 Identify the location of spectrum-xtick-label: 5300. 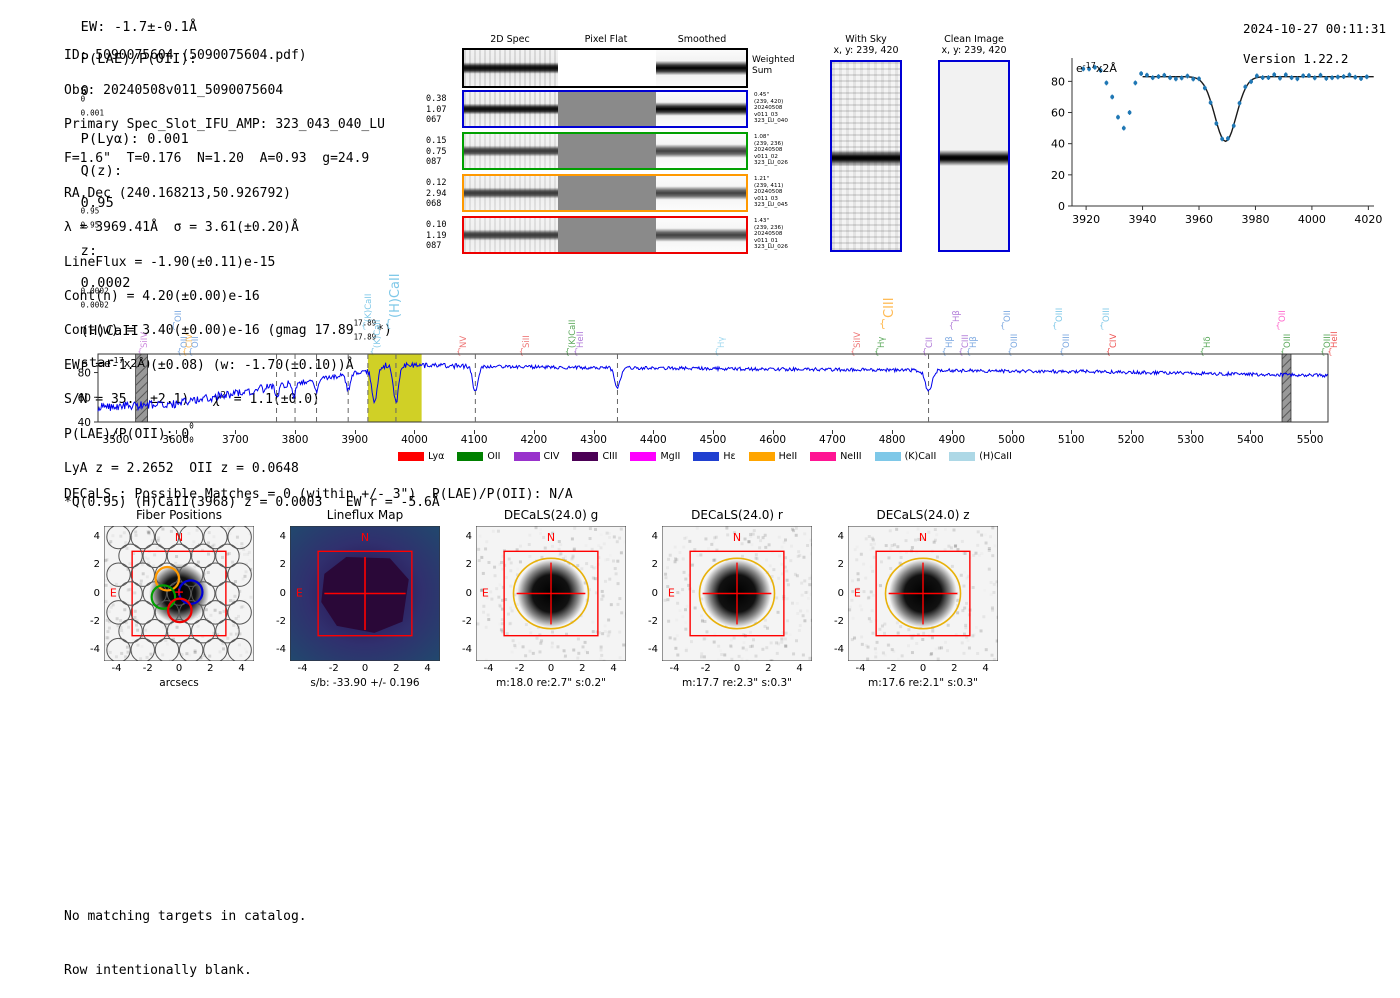
(1191, 440).